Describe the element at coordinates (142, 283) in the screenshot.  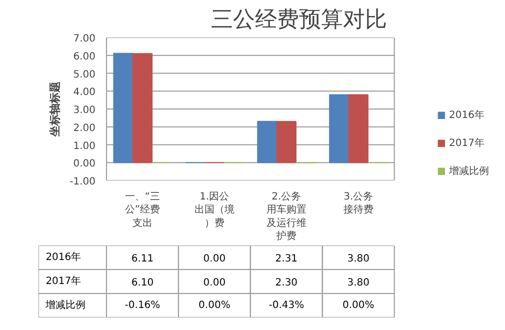
I see `data-label: 6.10` at that location.